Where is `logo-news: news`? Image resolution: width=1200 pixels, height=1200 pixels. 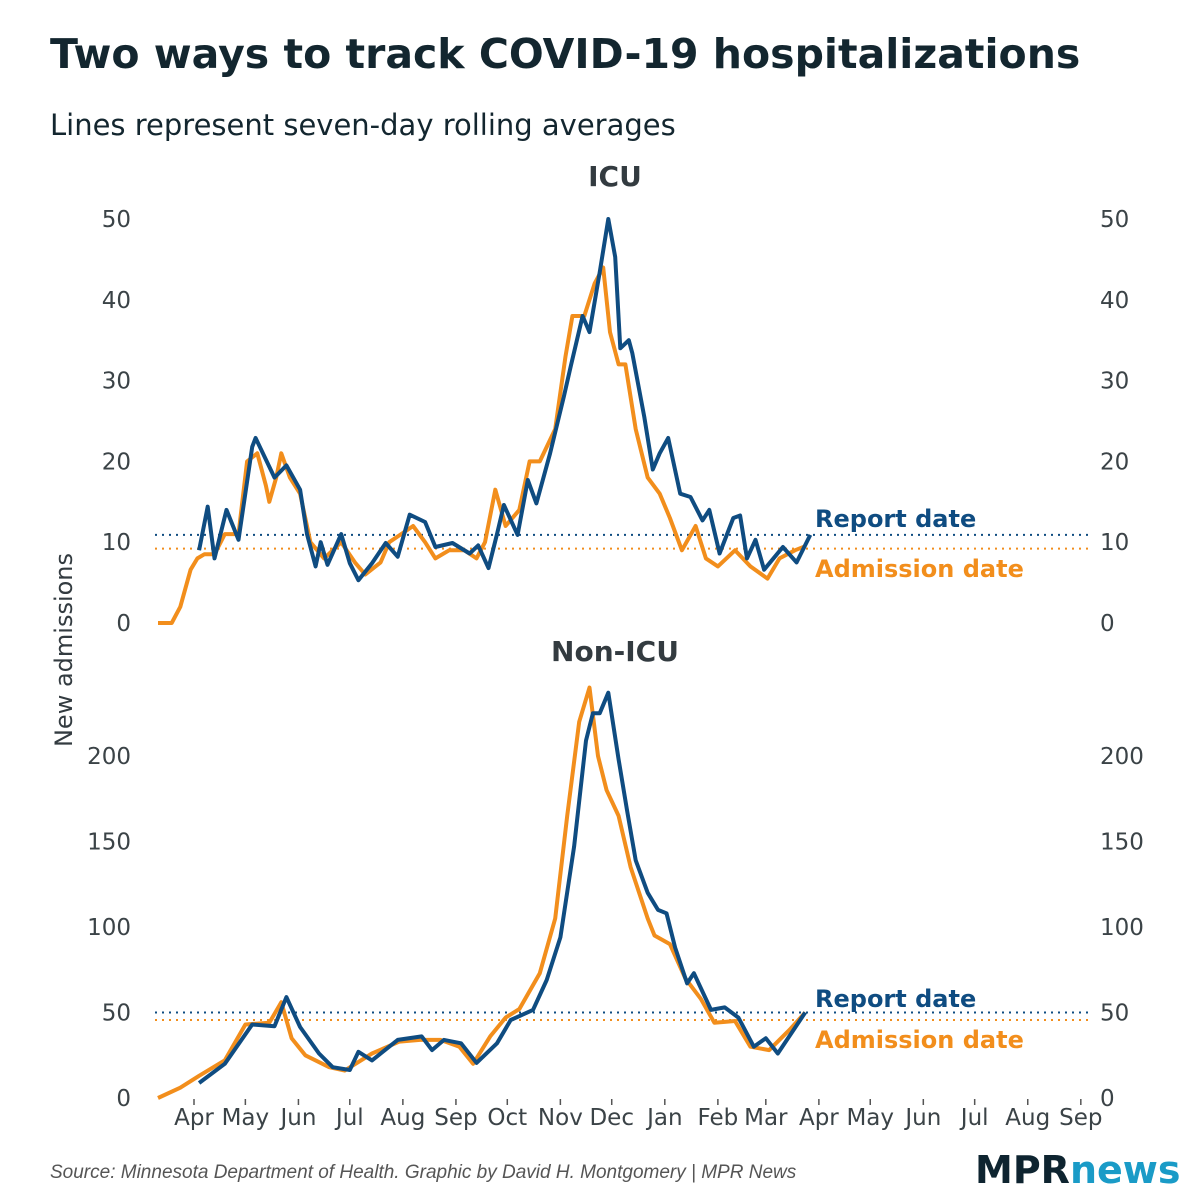 logo-news: news is located at coordinates (1125, 1170).